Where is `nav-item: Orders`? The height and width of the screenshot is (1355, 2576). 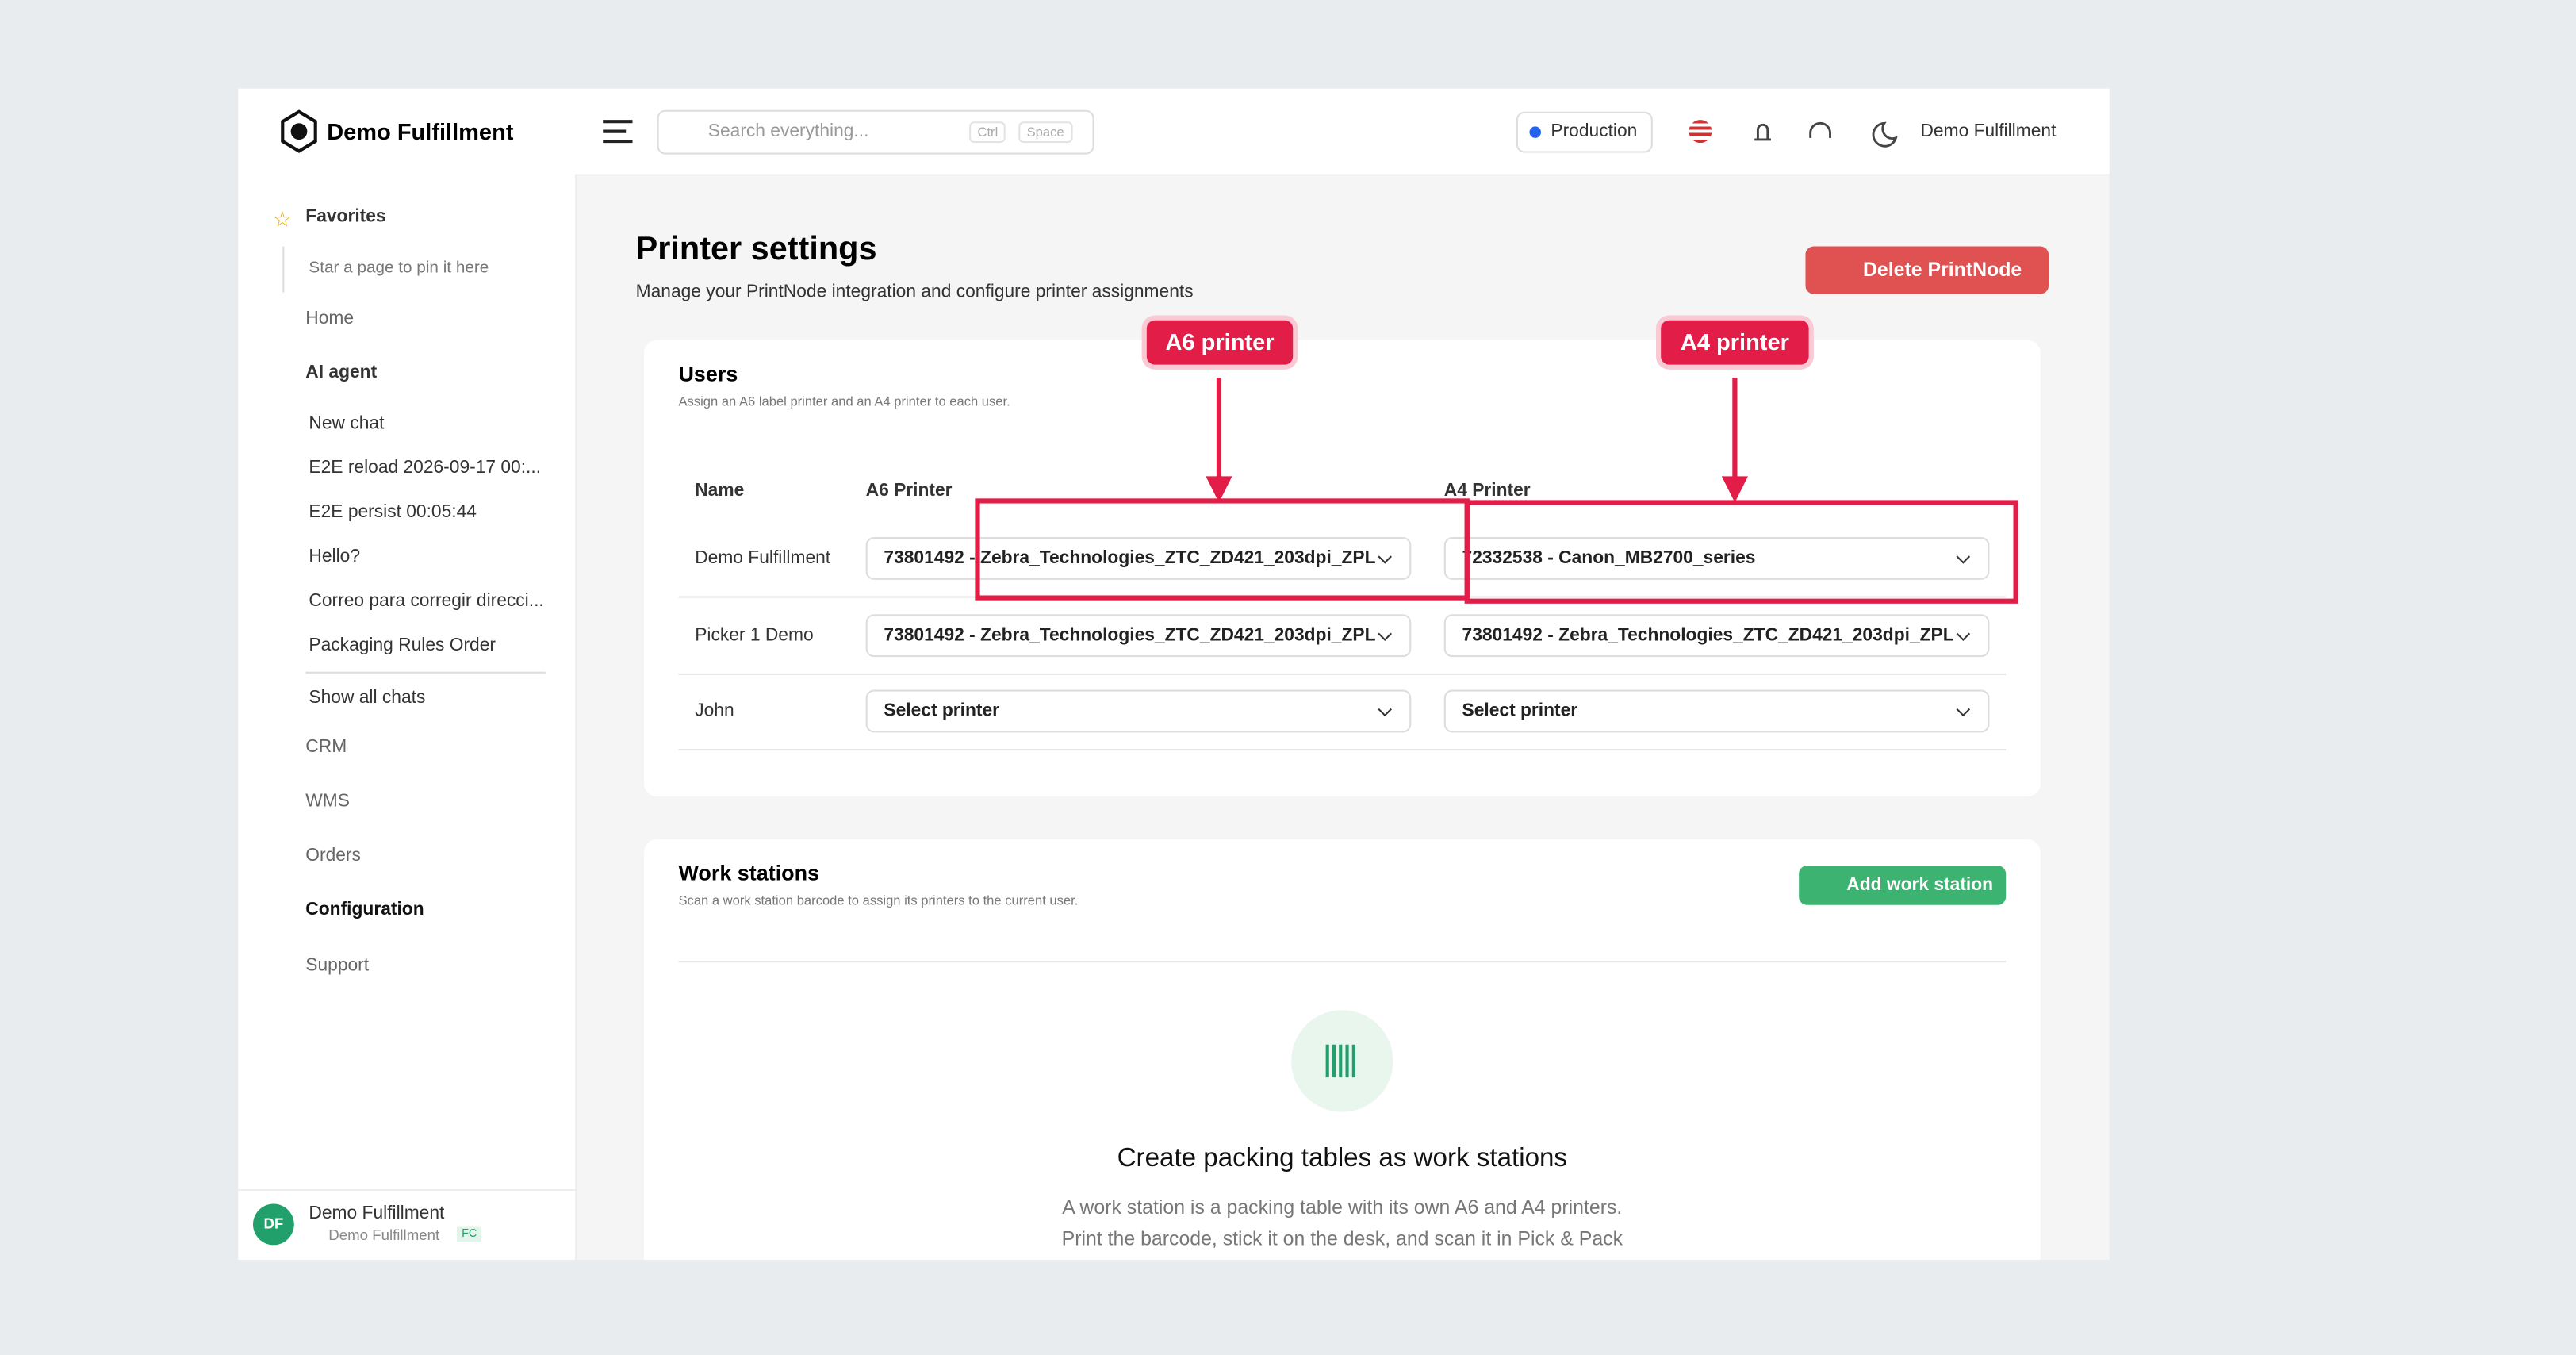 nav-item: Orders is located at coordinates (333, 856).